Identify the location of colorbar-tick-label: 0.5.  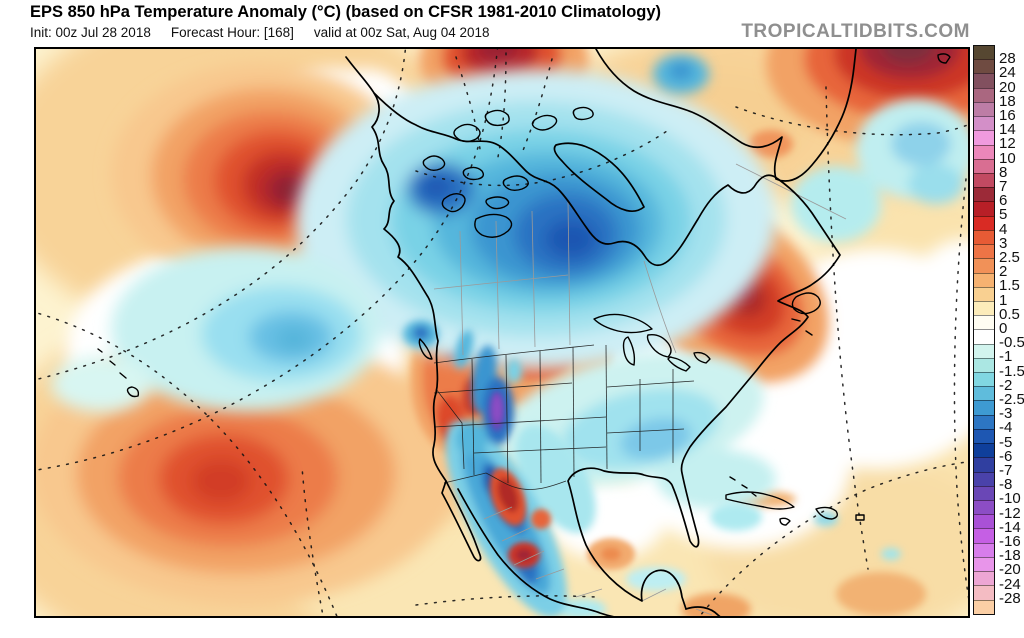
(1009, 314).